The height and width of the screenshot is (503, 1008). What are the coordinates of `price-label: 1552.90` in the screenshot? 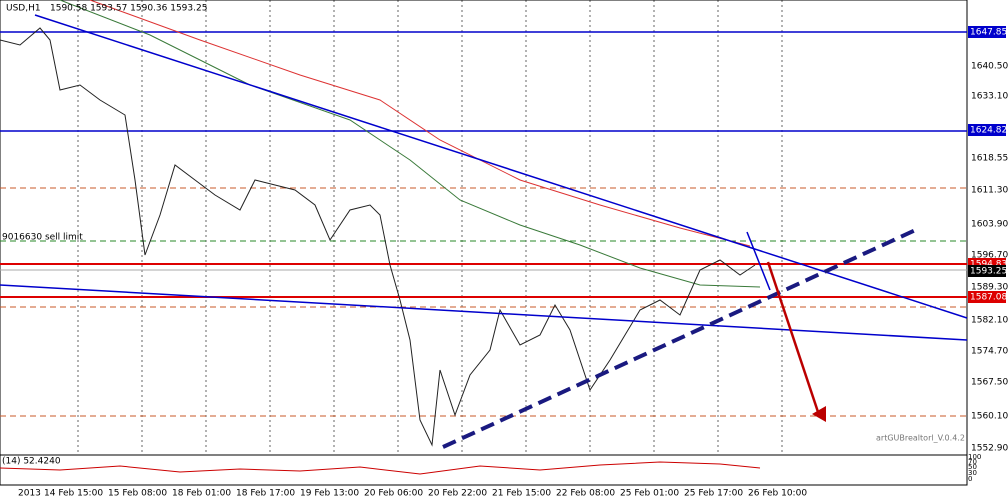 It's located at (989, 449).